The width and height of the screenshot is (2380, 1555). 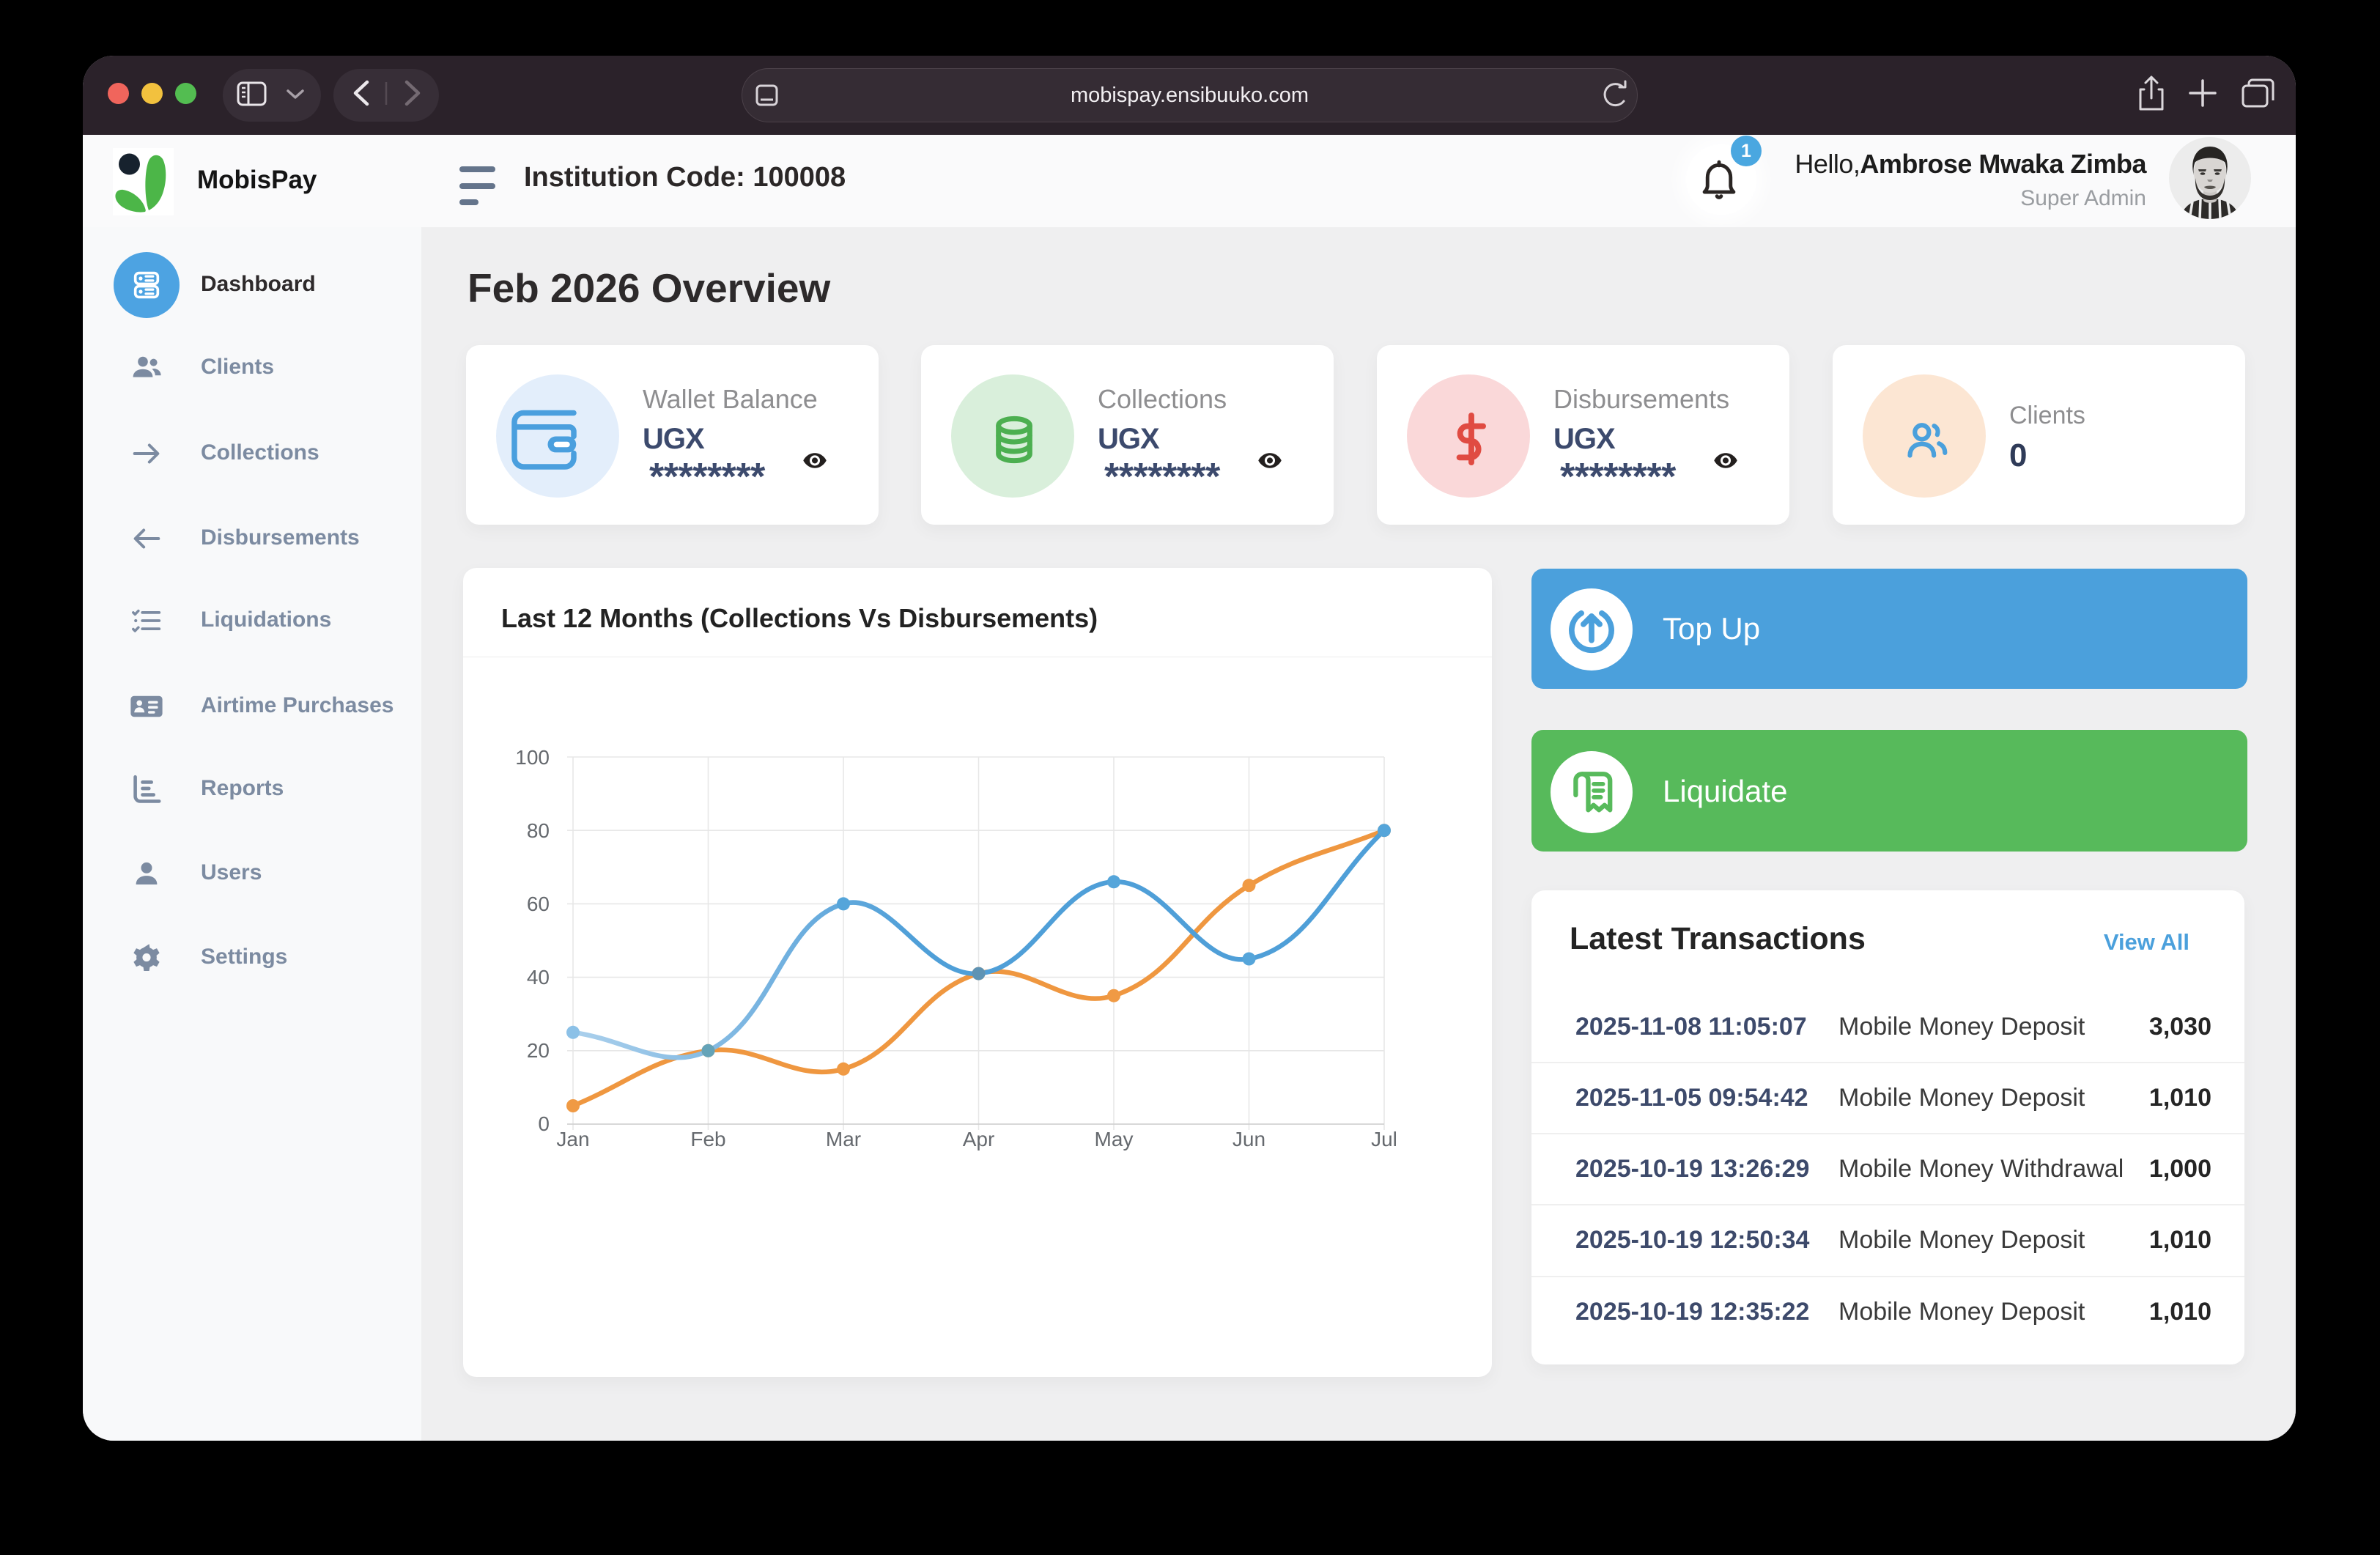 I want to click on svg-text: Apr, so click(x=979, y=1139).